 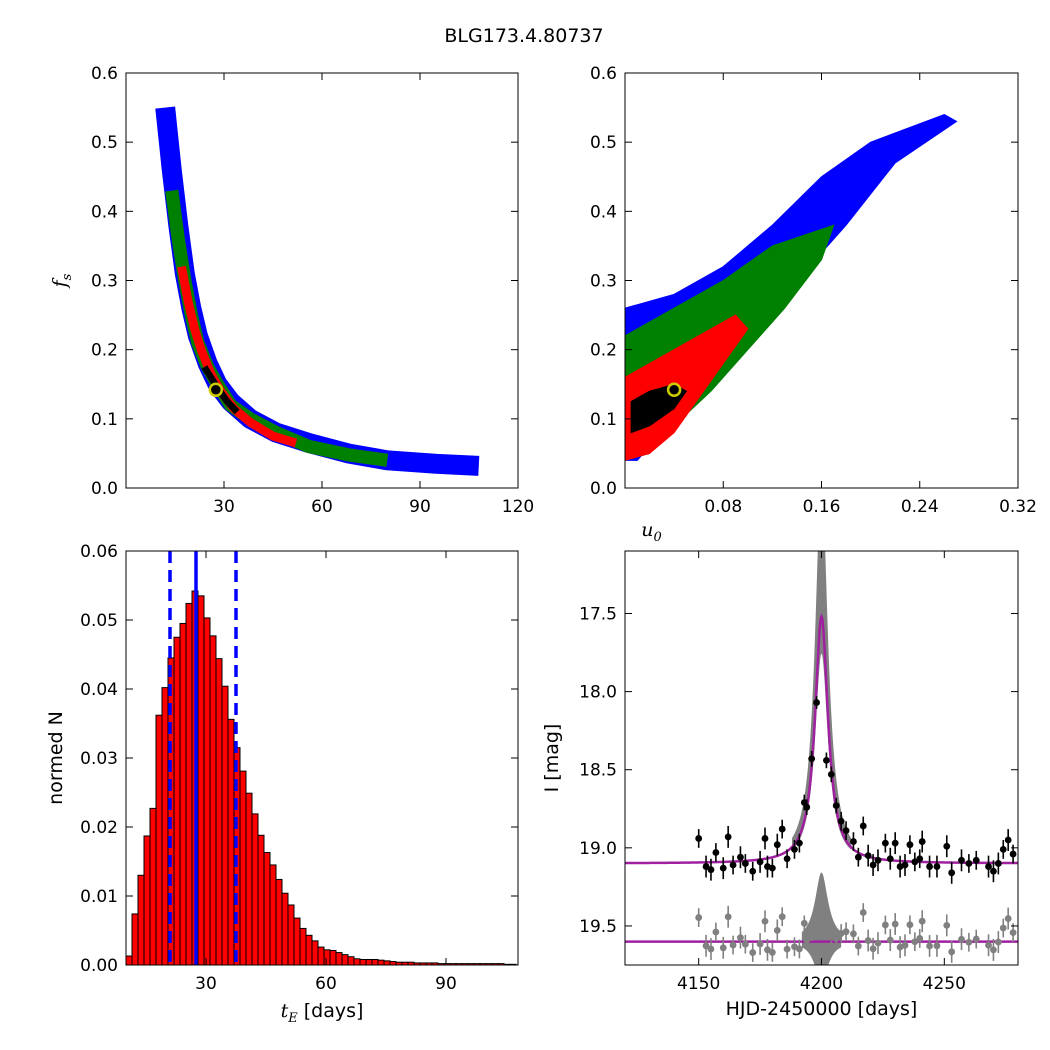 I want to click on best-fit-marker, so click(x=674, y=390).